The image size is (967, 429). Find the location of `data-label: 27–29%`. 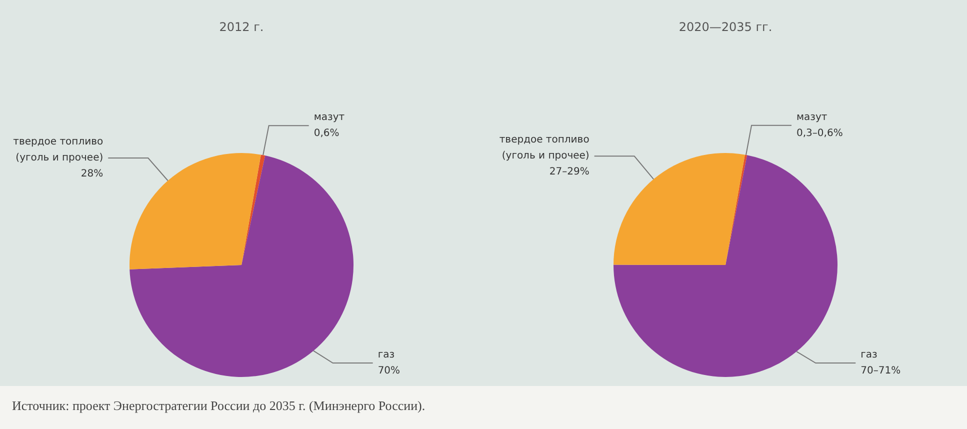

data-label: 27–29% is located at coordinates (569, 172).